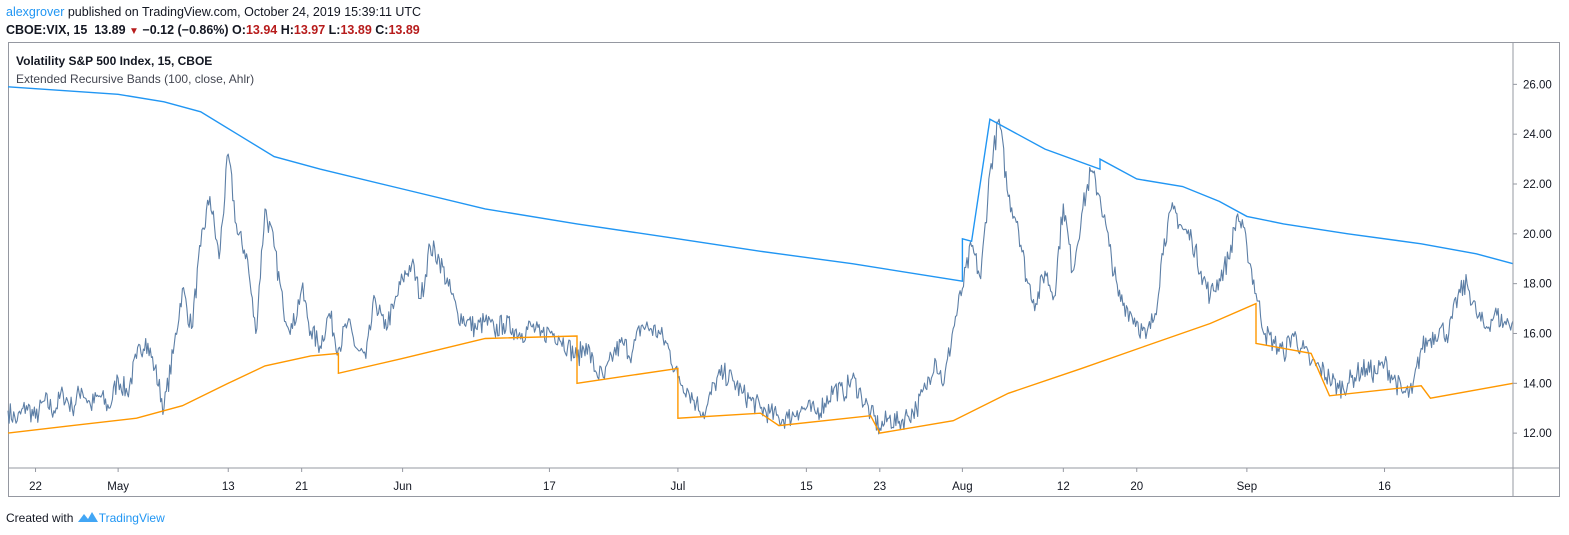 The height and width of the screenshot is (535, 1569). What do you see at coordinates (261, 30) in the screenshot?
I see `open-value: 13.94` at bounding box center [261, 30].